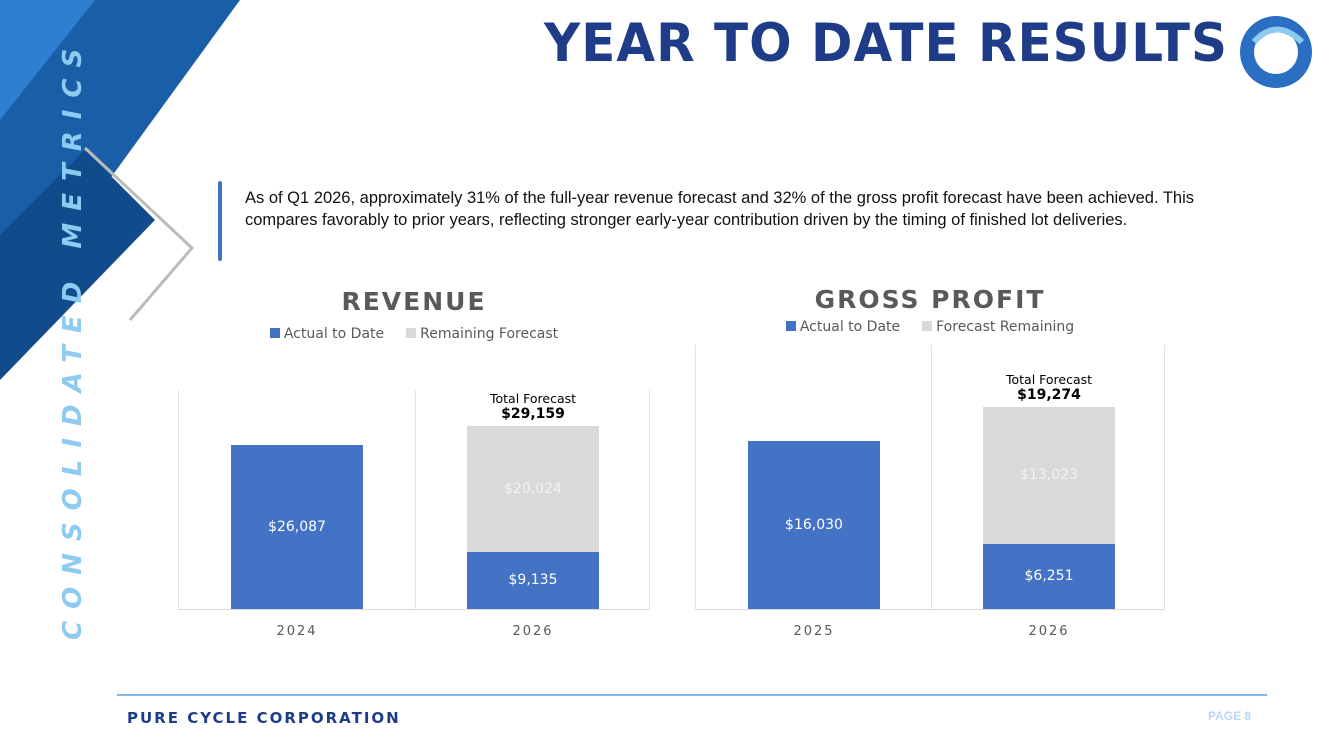 This screenshot has height=749, width=1333. What do you see at coordinates (998, 327) in the screenshot?
I see `legend-item: Forecast Remaining` at bounding box center [998, 327].